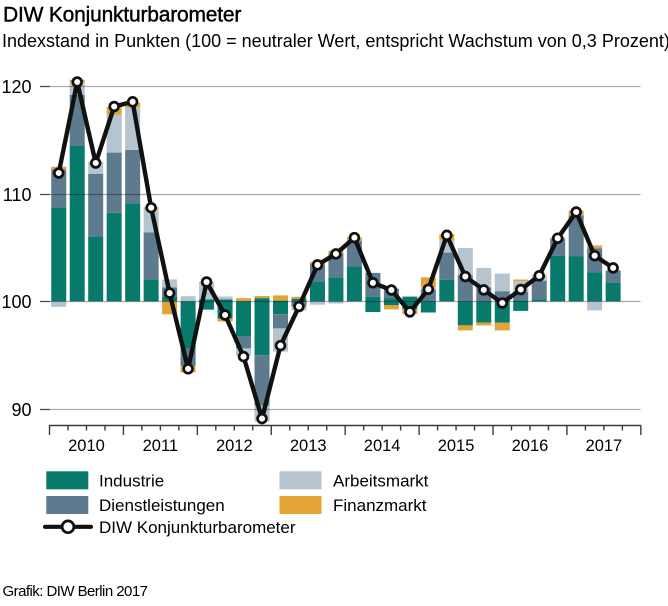 The height and width of the screenshot is (606, 668). Describe the element at coordinates (308, 446) in the screenshot. I see `svg-text: 2013` at that location.